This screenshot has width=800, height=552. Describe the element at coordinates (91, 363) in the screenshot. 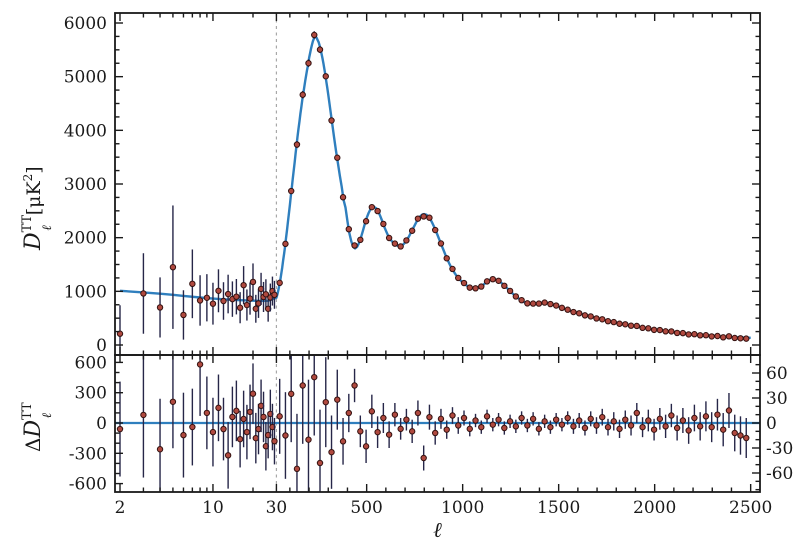

I see `y-tick-label-lower-left: 600` at that location.